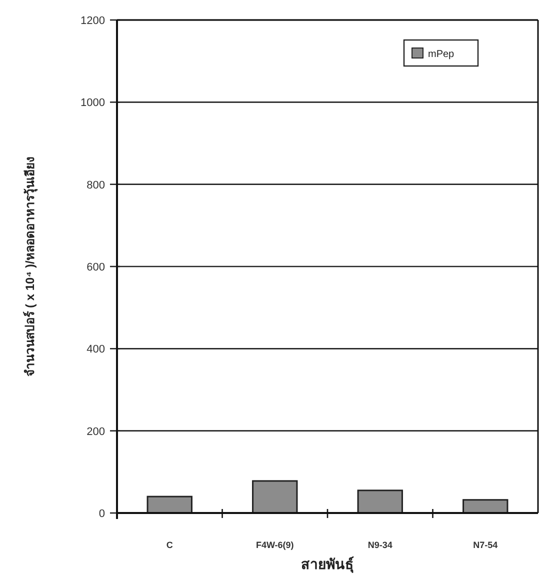 This screenshot has height=586, width=542. I want to click on y-tick-label: 800, so click(95, 185).